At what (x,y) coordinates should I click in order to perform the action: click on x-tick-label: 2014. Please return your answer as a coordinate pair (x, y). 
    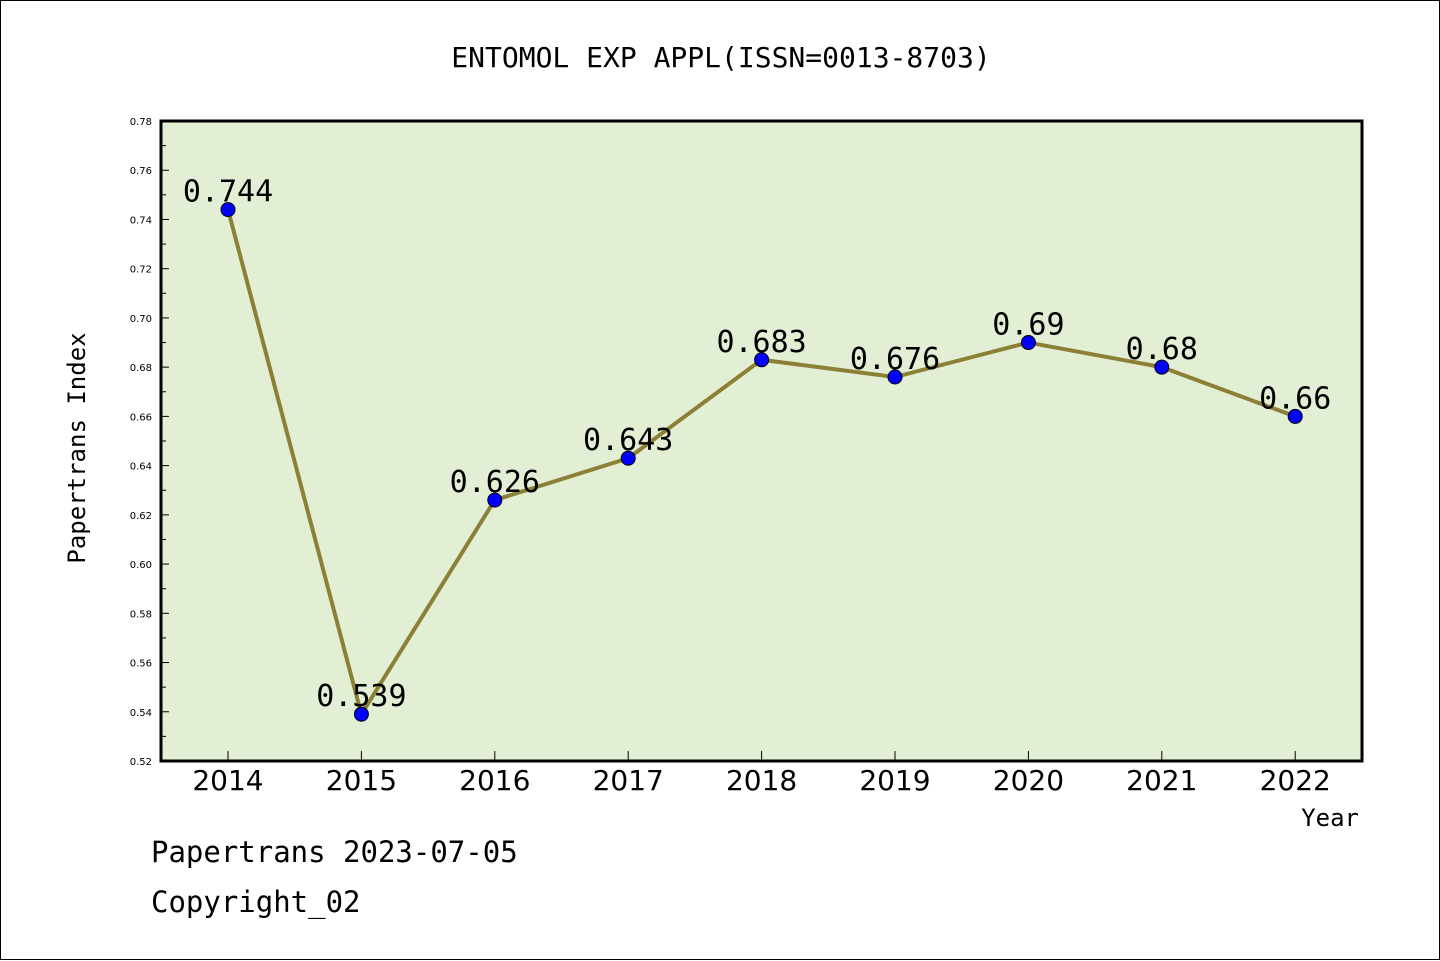
    Looking at the image, I should click on (227, 780).